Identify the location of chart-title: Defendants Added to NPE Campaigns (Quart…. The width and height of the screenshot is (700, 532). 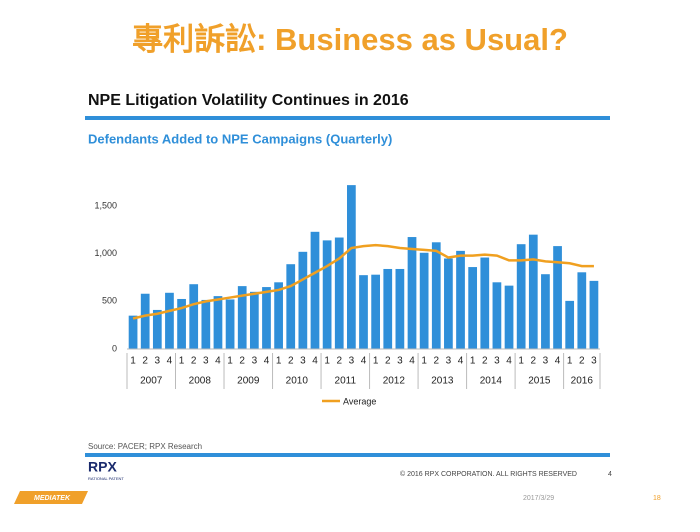
(240, 138).